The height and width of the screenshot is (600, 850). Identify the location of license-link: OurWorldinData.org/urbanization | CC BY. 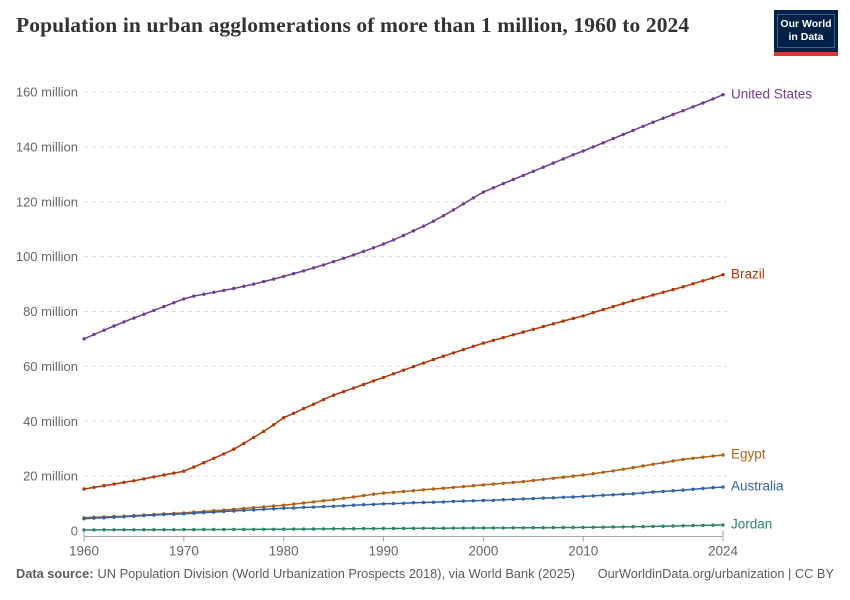
(715, 573).